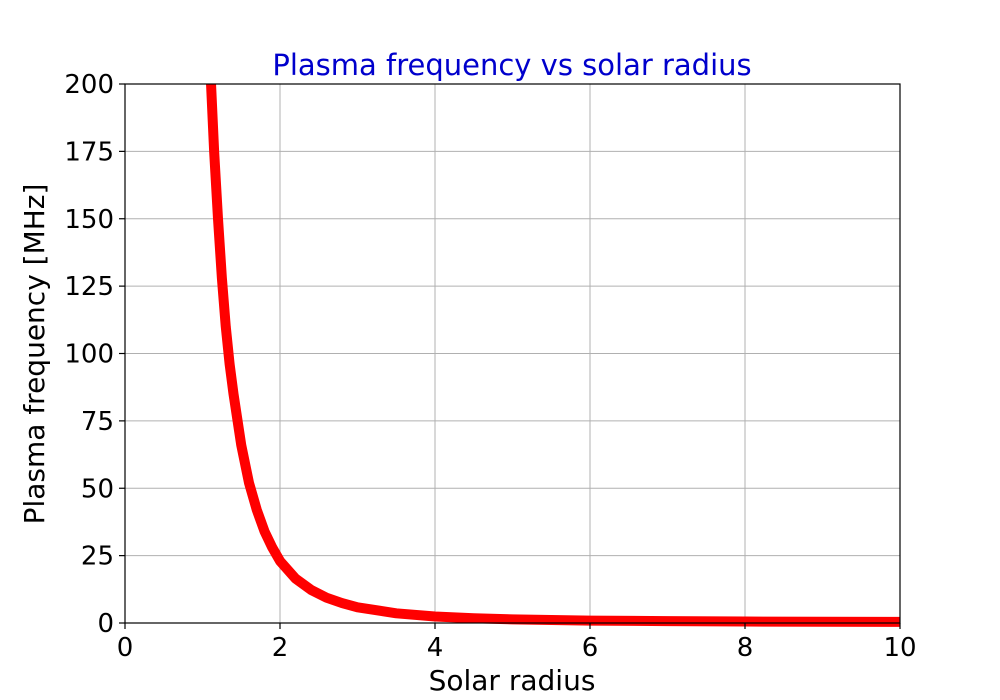  Describe the element at coordinates (590, 648) in the screenshot. I see `x-tick-label: 6` at that location.